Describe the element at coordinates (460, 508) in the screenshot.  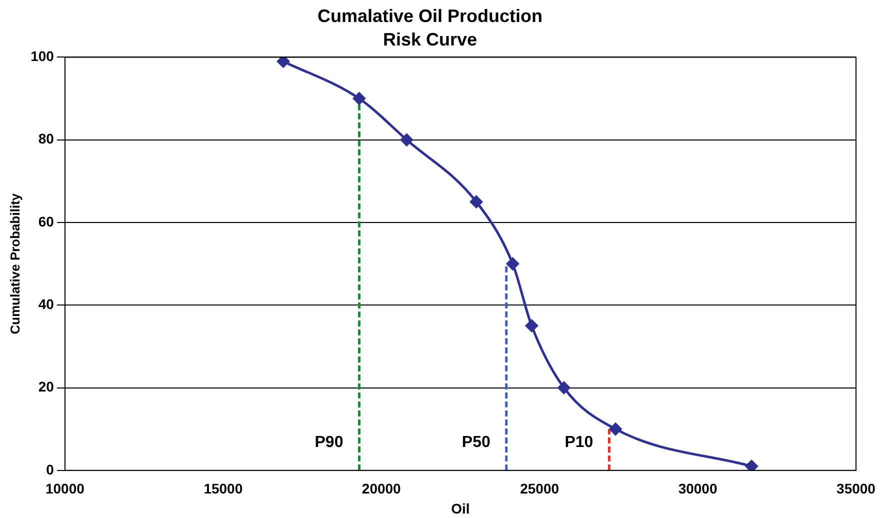
I see `x-axis-title: Oil` at that location.